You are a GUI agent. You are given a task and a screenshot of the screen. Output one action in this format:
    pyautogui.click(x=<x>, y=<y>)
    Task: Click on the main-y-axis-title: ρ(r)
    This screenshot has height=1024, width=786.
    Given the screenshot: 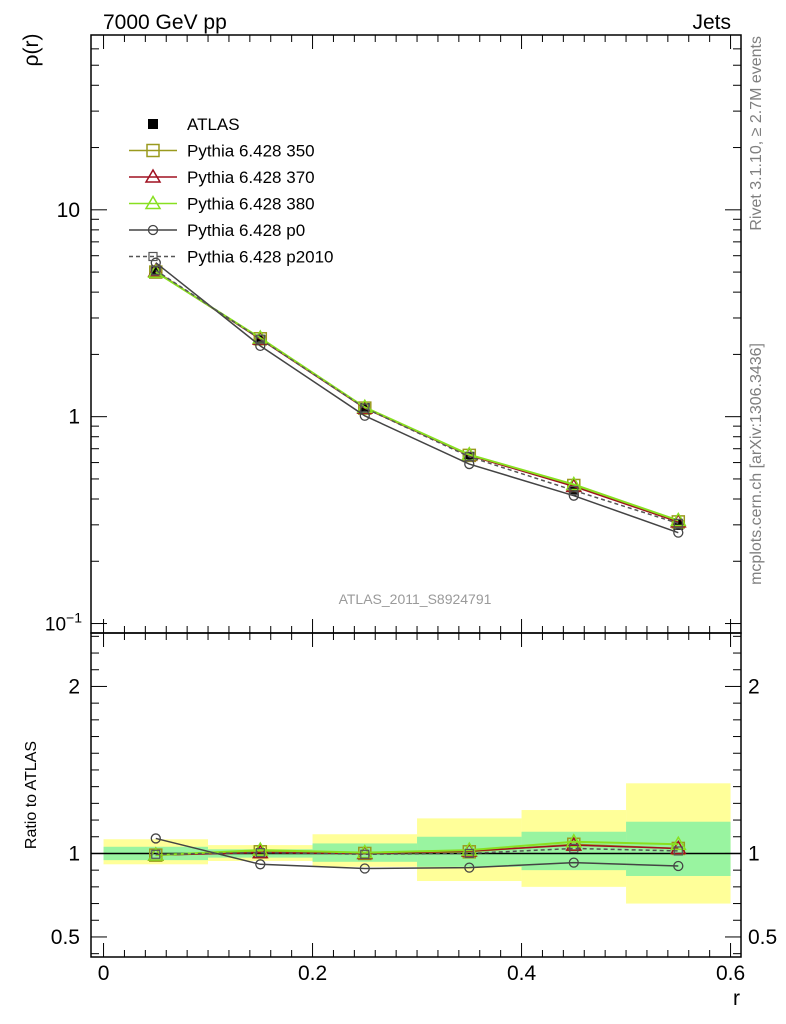 What is the action you would take?
    pyautogui.click(x=31, y=50)
    